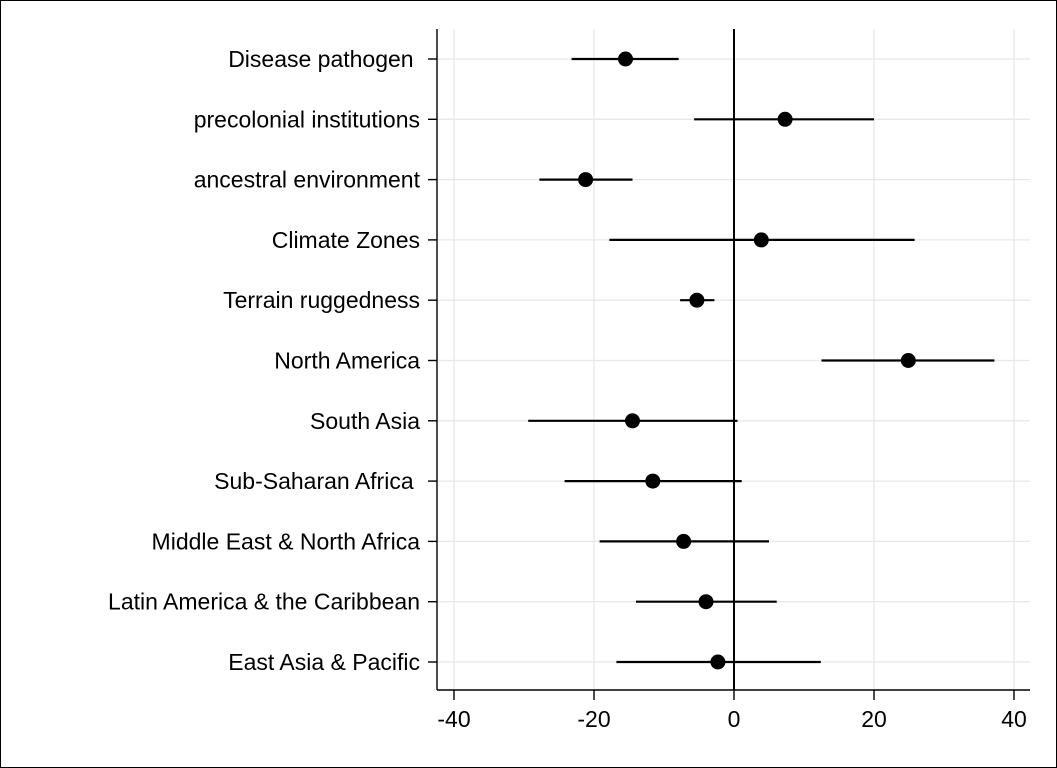 This screenshot has height=768, width=1057. Describe the element at coordinates (324, 59) in the screenshot. I see `category-label: Disease pathogen` at that location.